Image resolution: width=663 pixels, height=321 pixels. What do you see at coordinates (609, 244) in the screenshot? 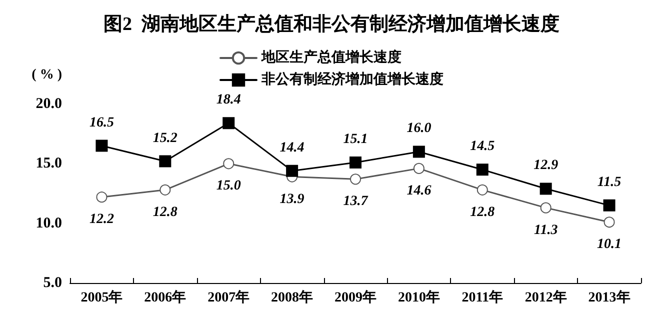
I see `data-label: 10.1` at bounding box center [609, 244].